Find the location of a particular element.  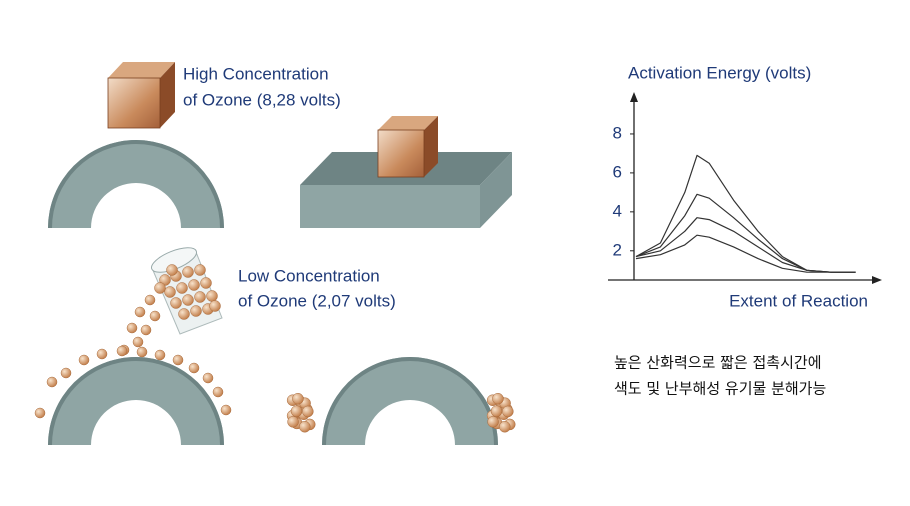

slab is located at coordinates (406, 190).